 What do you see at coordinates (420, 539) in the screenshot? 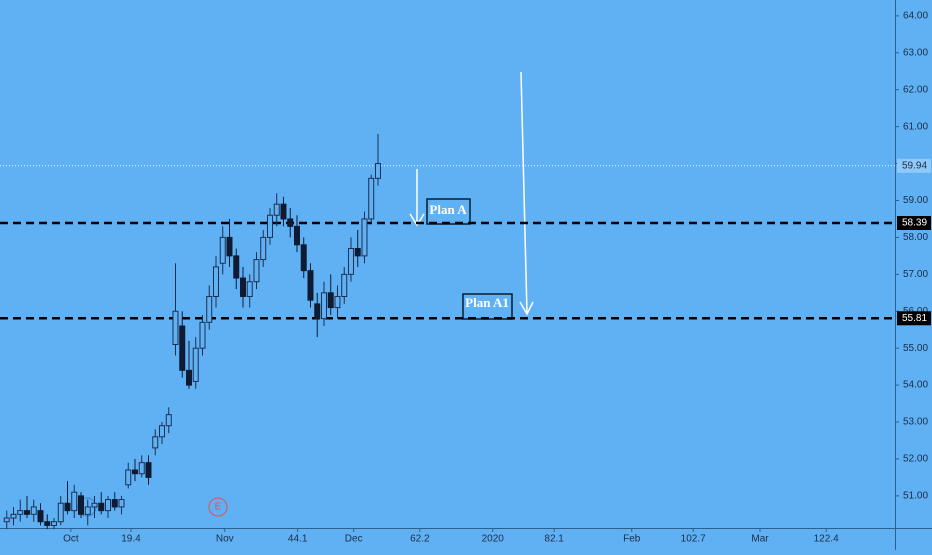
I see `x-tick-label: 62.2` at bounding box center [420, 539].